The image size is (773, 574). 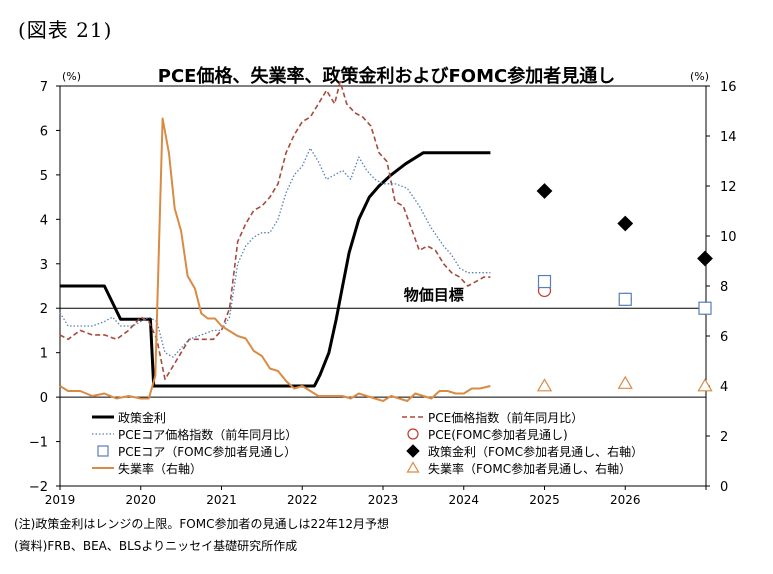 I want to click on projection-markers, so click(x=624, y=287).